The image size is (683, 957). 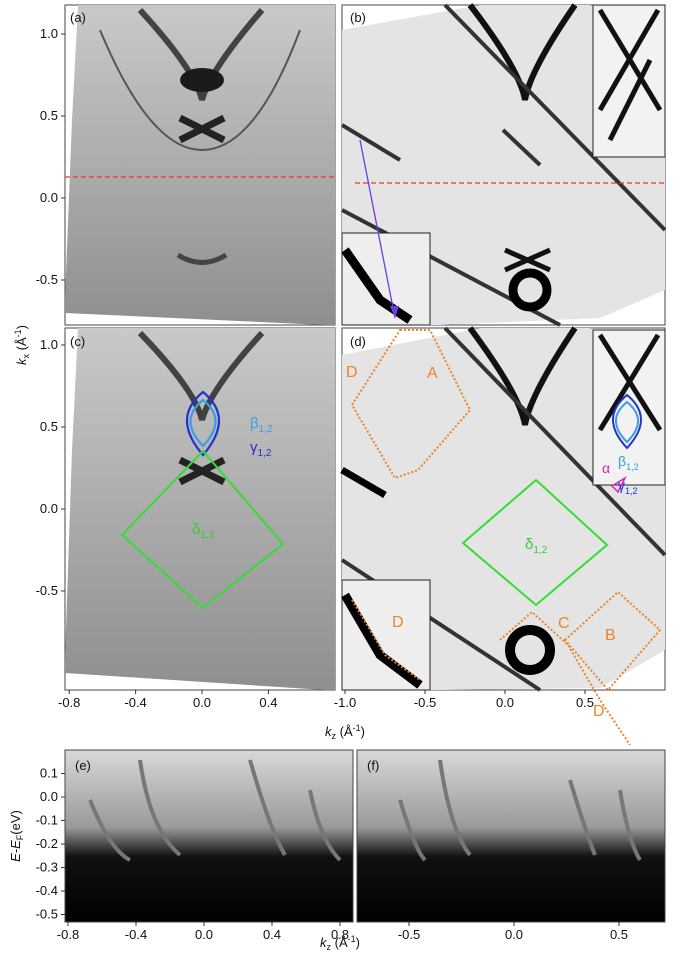 I want to click on y-tick-label: -0.4, so click(x=47, y=890).